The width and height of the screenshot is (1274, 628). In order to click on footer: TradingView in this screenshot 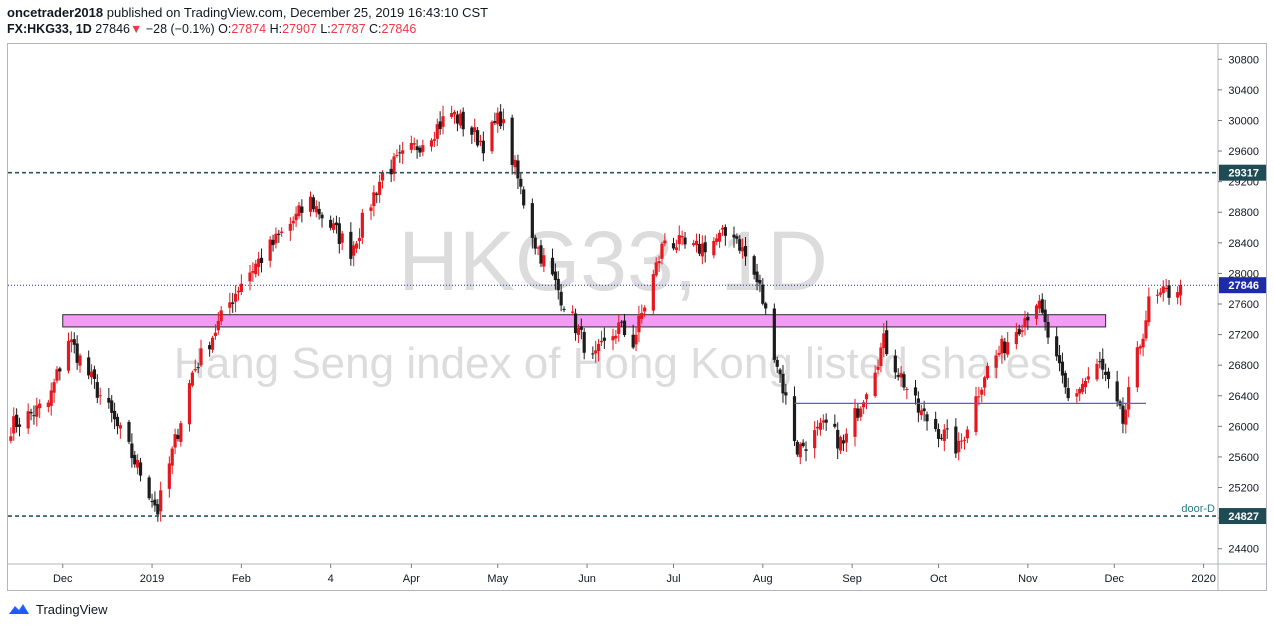, I will do `click(58, 609)`.